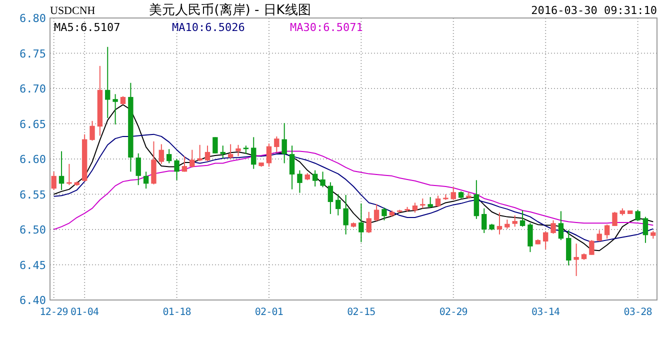 This screenshot has height=360, width=660. I want to click on y-tick-label: 6.60, so click(33, 159).